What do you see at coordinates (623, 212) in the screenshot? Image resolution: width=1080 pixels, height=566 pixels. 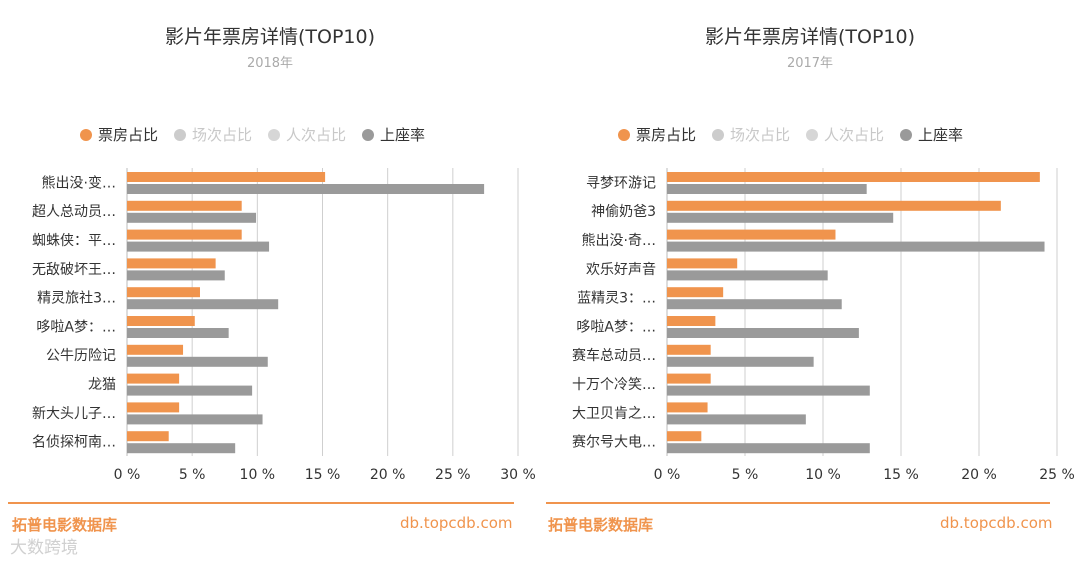 I see `category-label: 神偷奶爸3` at bounding box center [623, 212].